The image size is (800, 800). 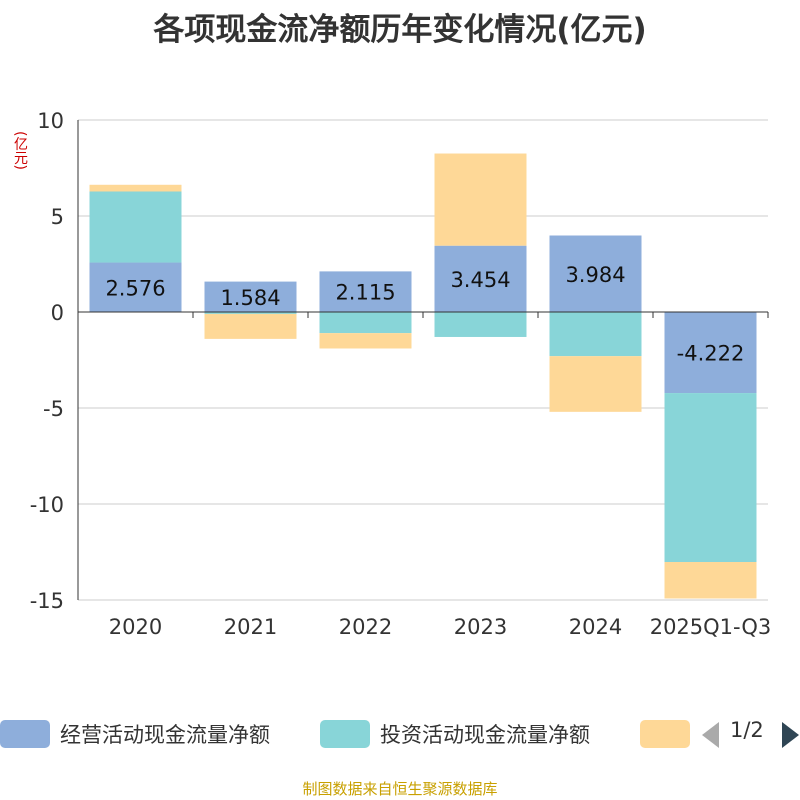 What do you see at coordinates (595, 627) in the screenshot?
I see `x-tick-label-4: 2024` at bounding box center [595, 627].